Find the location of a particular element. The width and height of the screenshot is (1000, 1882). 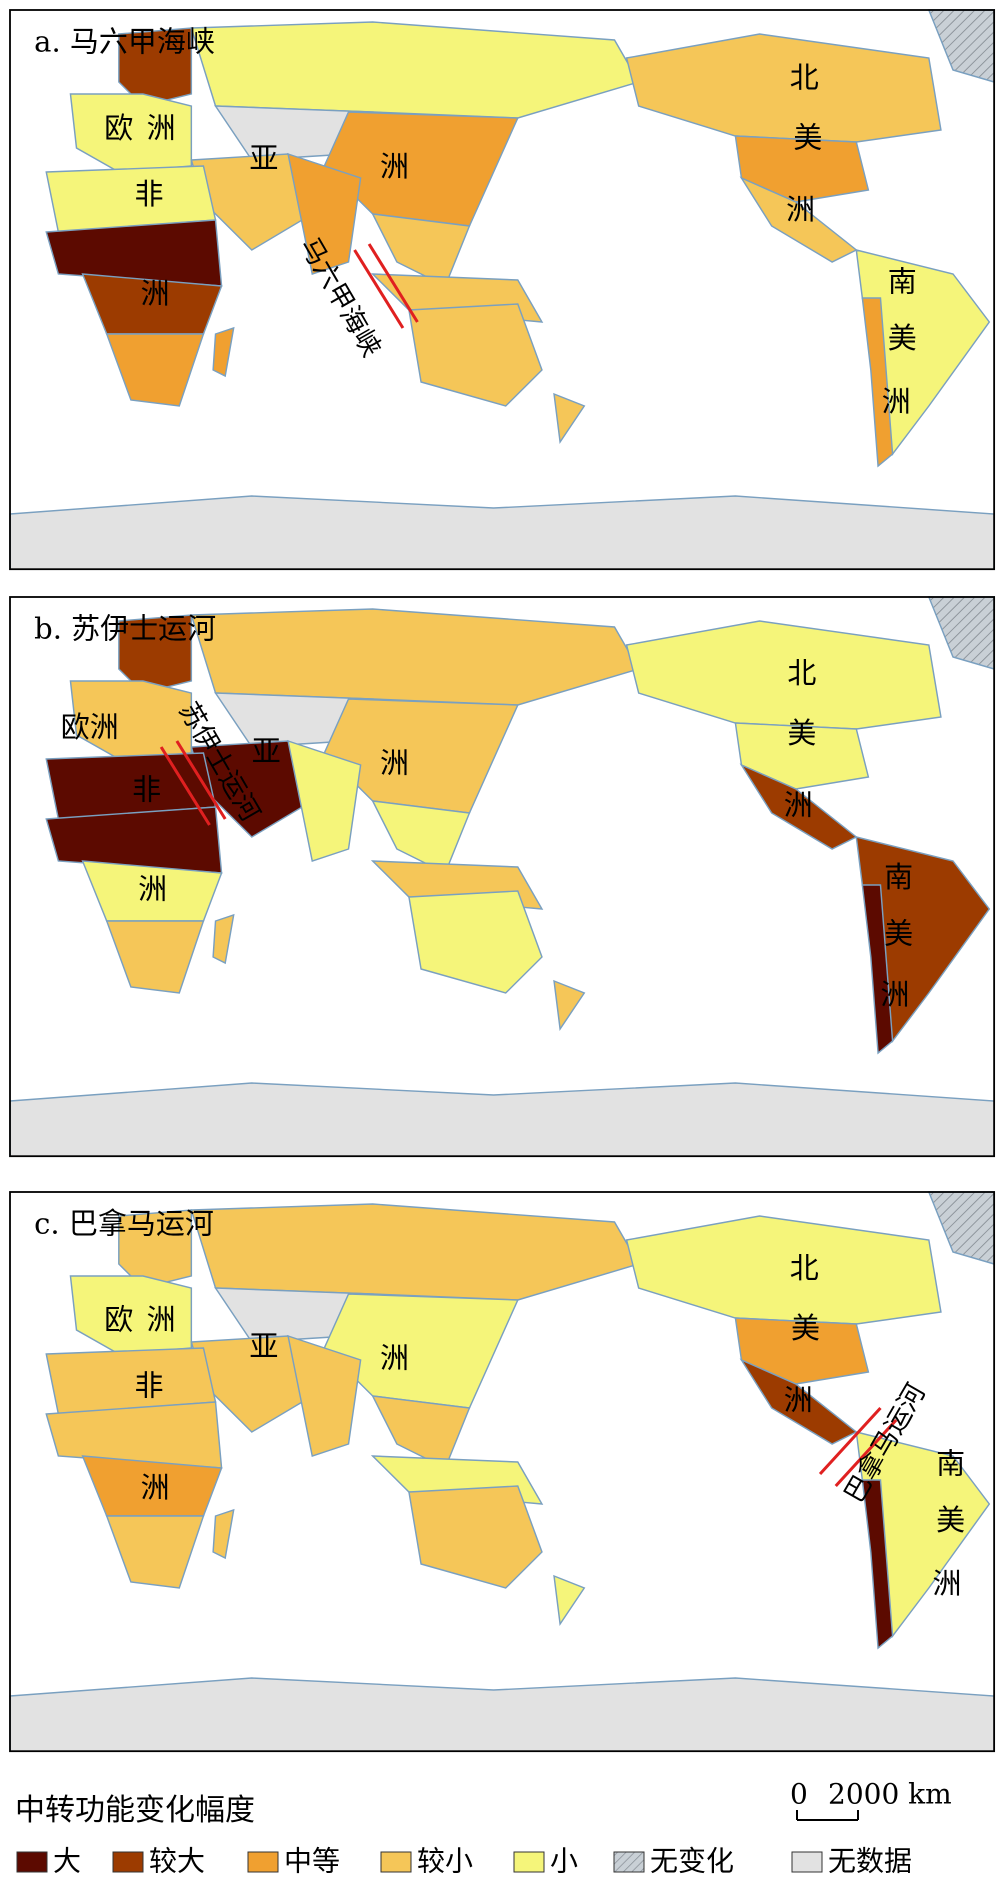

legend-title: 中转功能变化幅度 is located at coordinates (135, 1810).